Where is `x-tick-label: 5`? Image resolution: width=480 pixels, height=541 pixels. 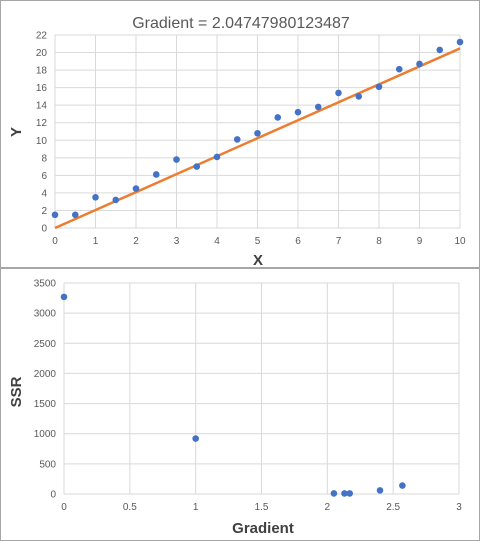 x-tick-label: 5 is located at coordinates (258, 241).